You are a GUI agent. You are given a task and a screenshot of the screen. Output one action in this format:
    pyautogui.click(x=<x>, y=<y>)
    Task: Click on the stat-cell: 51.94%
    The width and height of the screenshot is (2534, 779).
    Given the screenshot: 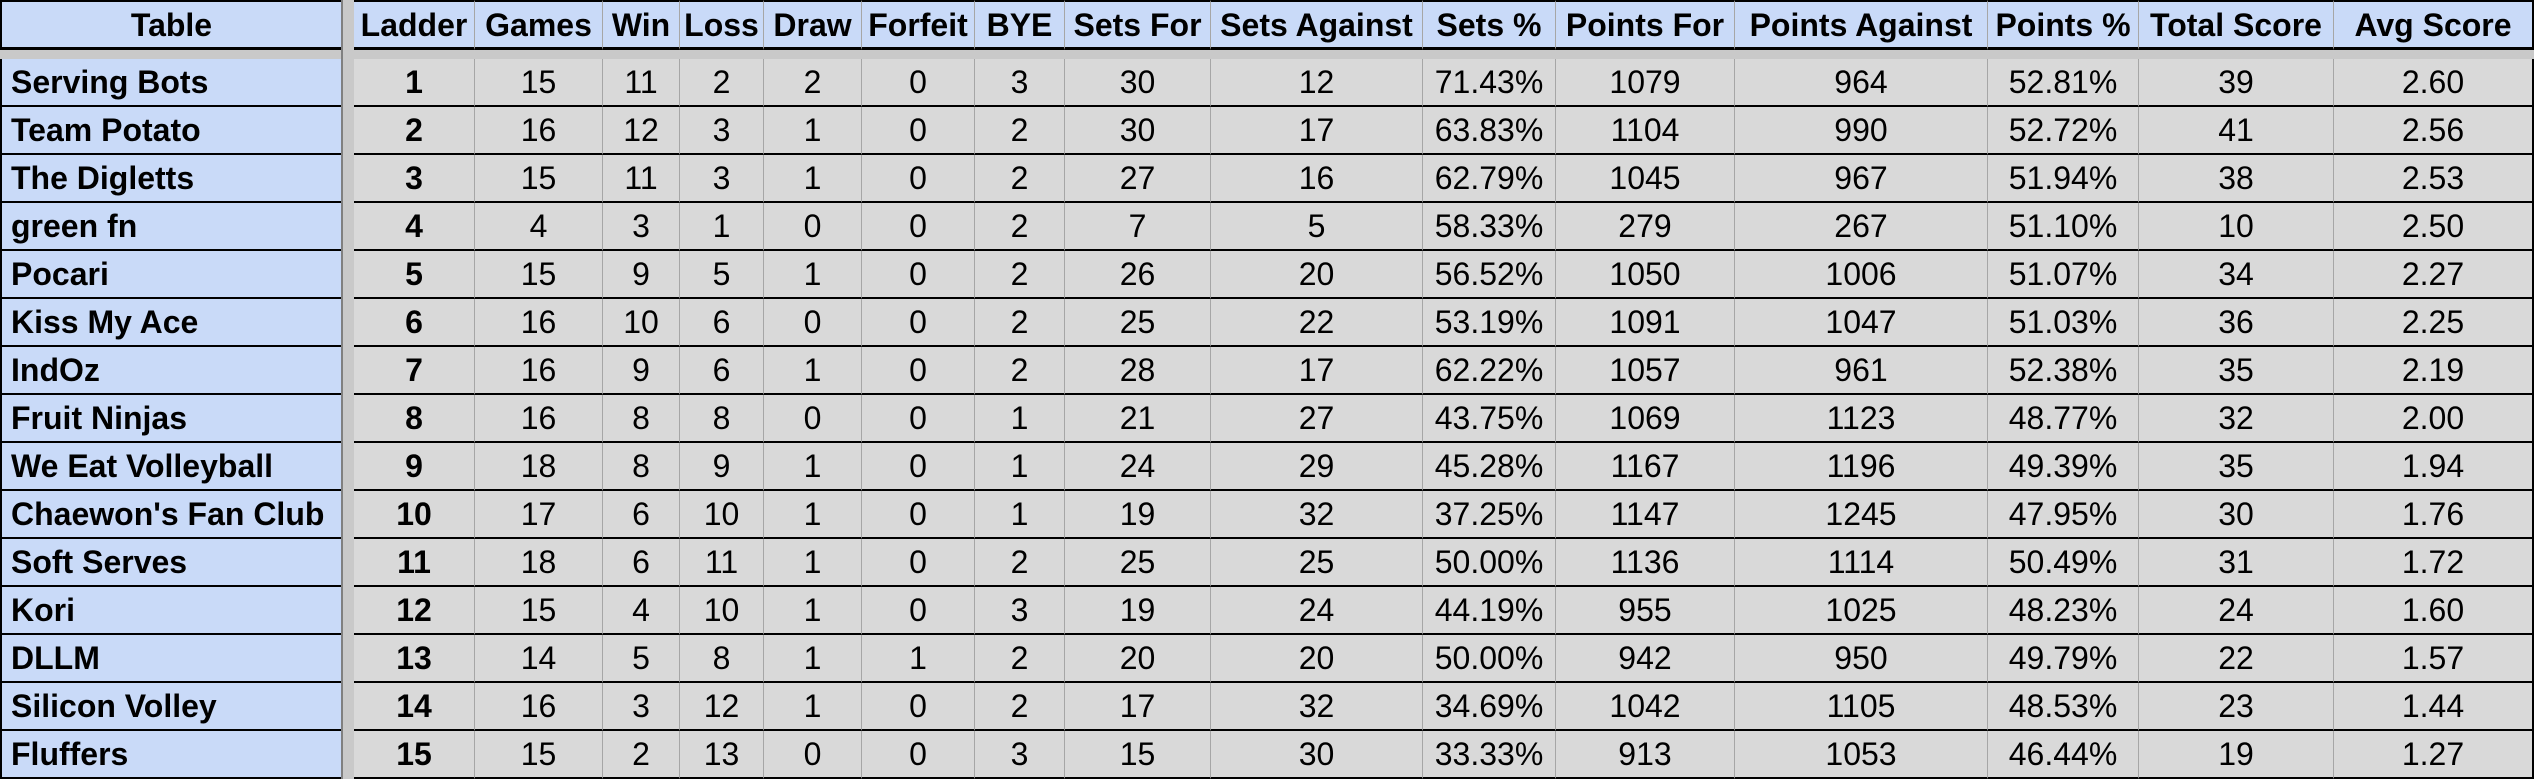 What is the action you would take?
    pyautogui.click(x=2063, y=179)
    